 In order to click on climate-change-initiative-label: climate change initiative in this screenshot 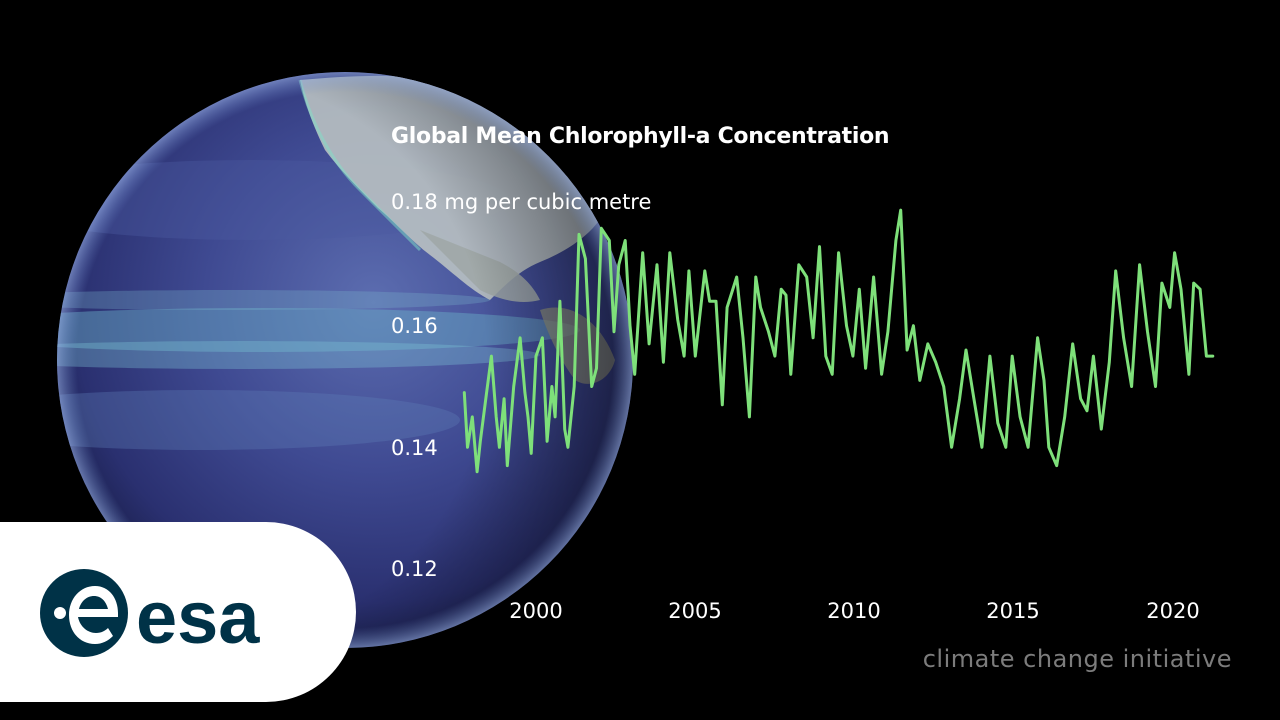, I will do `click(1077, 659)`.